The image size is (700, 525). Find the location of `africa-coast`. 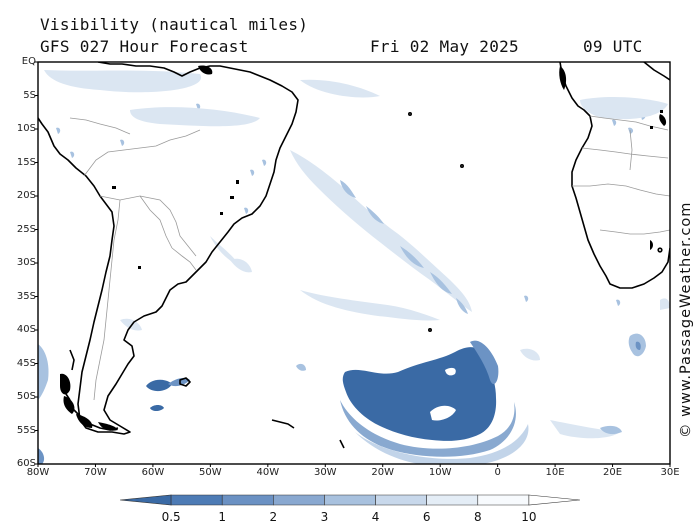

africa-coast is located at coordinates (614, 175).